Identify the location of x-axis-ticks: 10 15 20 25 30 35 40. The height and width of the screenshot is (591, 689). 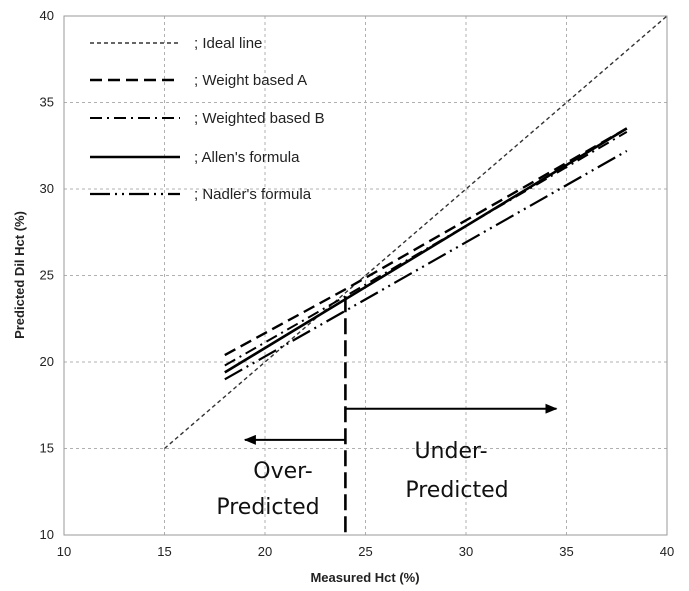
(365, 551).